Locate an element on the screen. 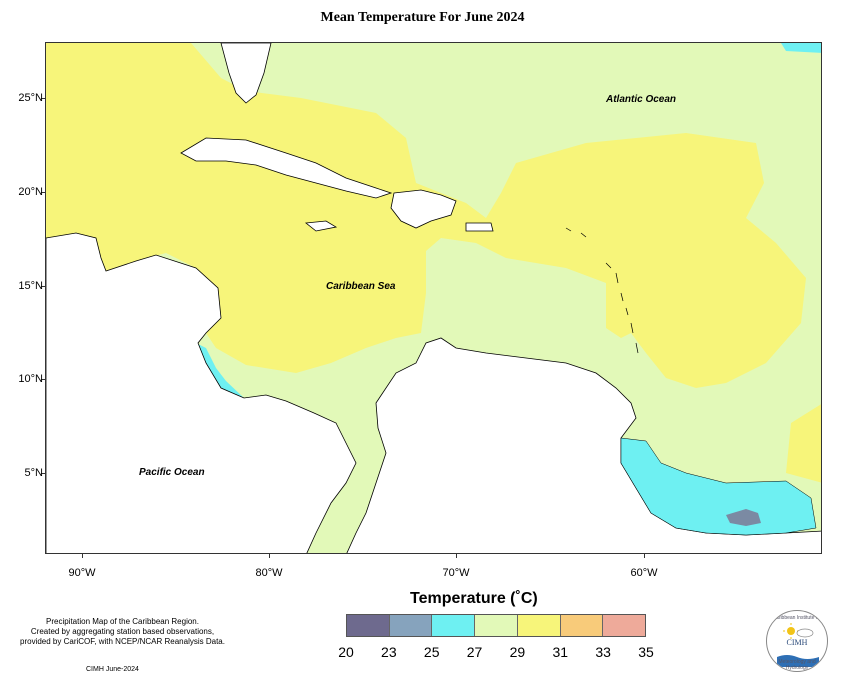 Image resolution: width=845 pixels, height=684 pixels. zone-25-27-north is located at coordinates (801, 48).